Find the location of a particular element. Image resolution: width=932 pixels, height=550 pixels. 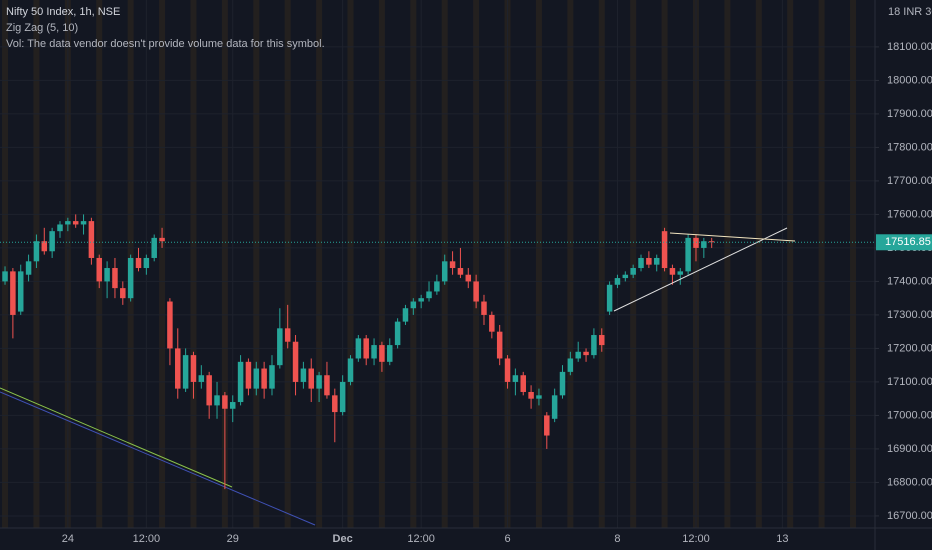

y-tick-label: 18100.00 is located at coordinates (909, 47).